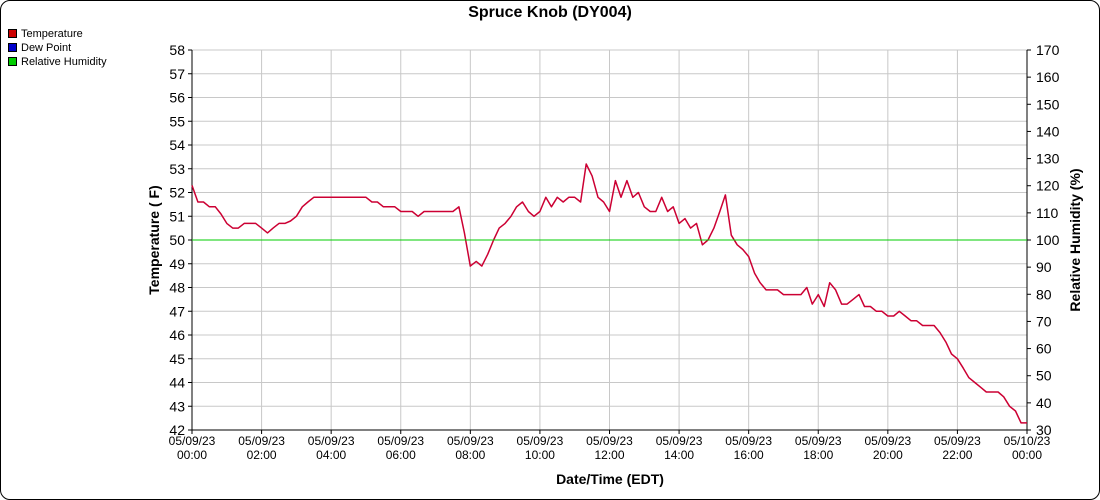  Describe the element at coordinates (550, 12) in the screenshot. I see `chart-title: Spruce Knob (DY004)` at that location.